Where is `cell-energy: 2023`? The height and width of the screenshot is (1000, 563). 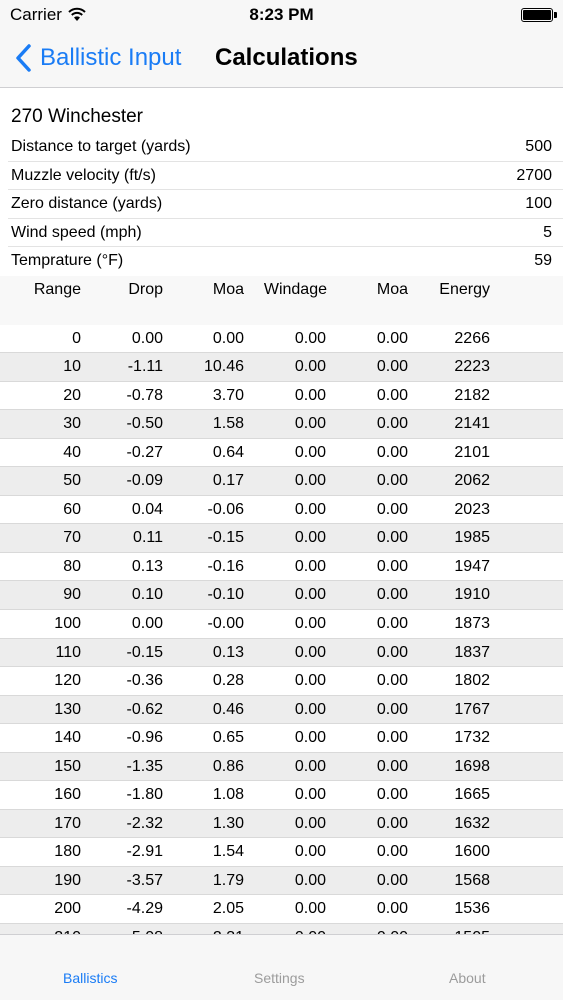 cell-energy: 2023 is located at coordinates (472, 509).